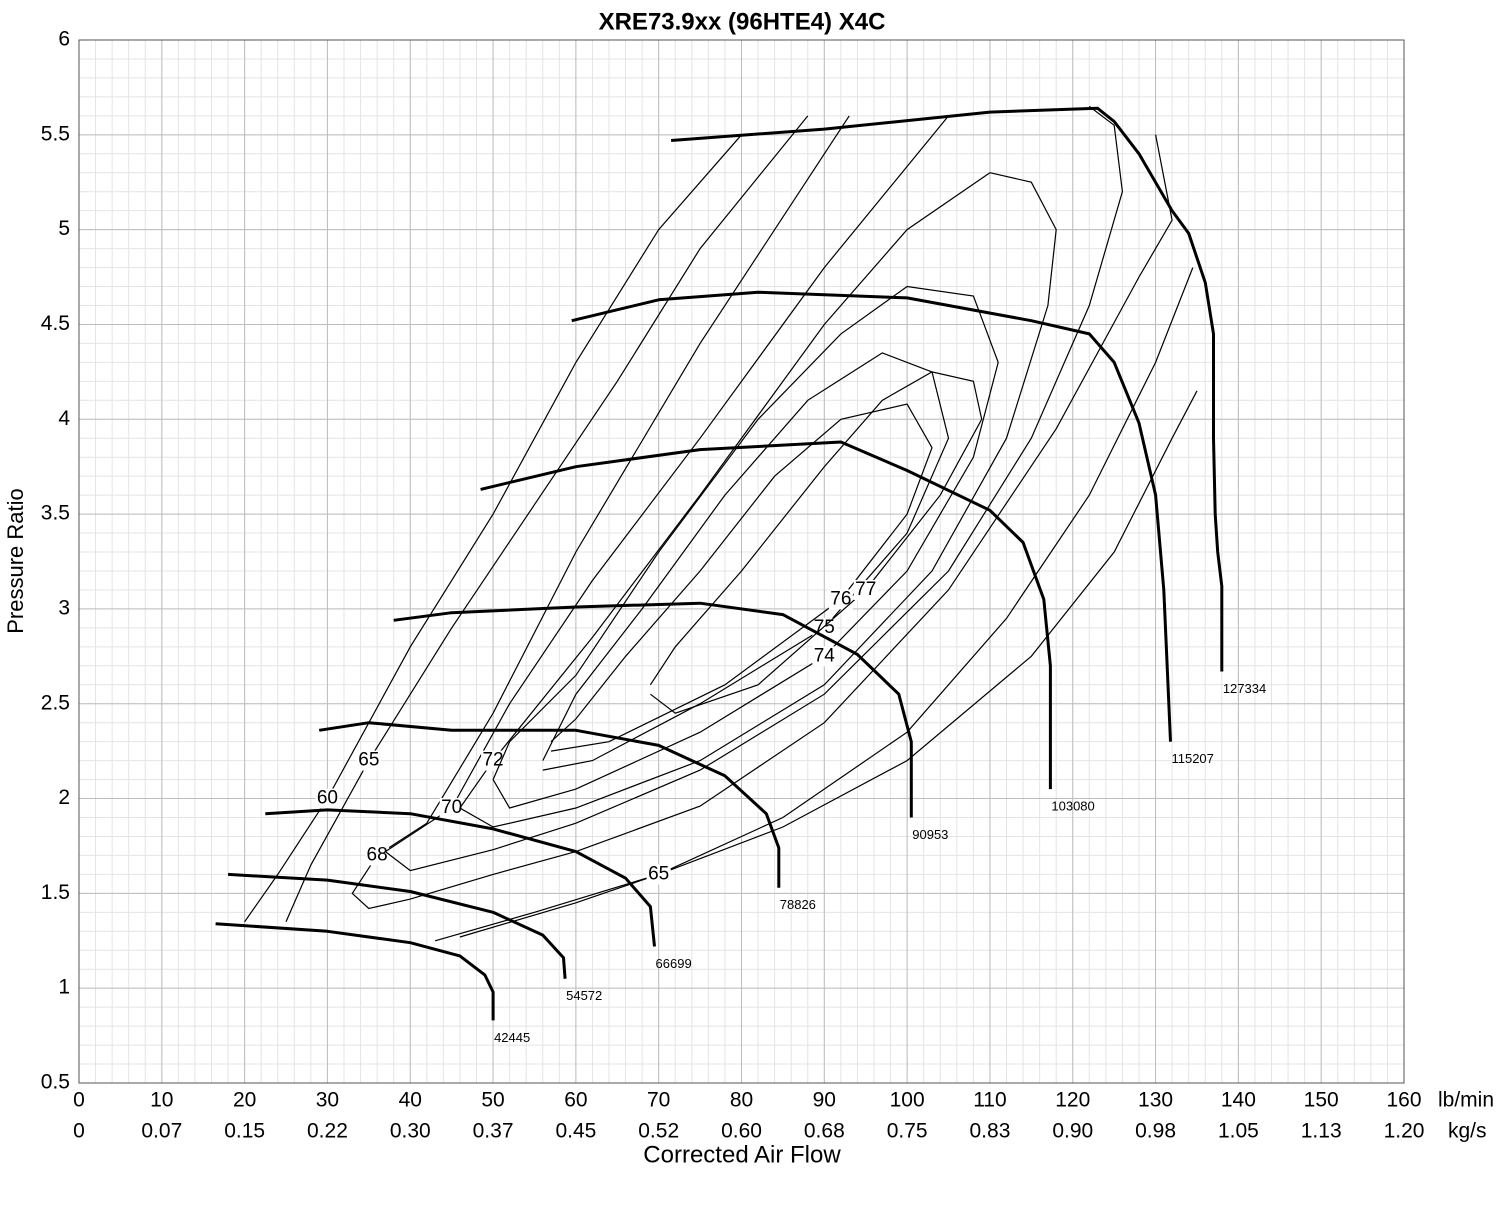 The image size is (1508, 1205). What do you see at coordinates (1404, 1131) in the screenshot?
I see `x2-tick-label: 1.20` at bounding box center [1404, 1131].